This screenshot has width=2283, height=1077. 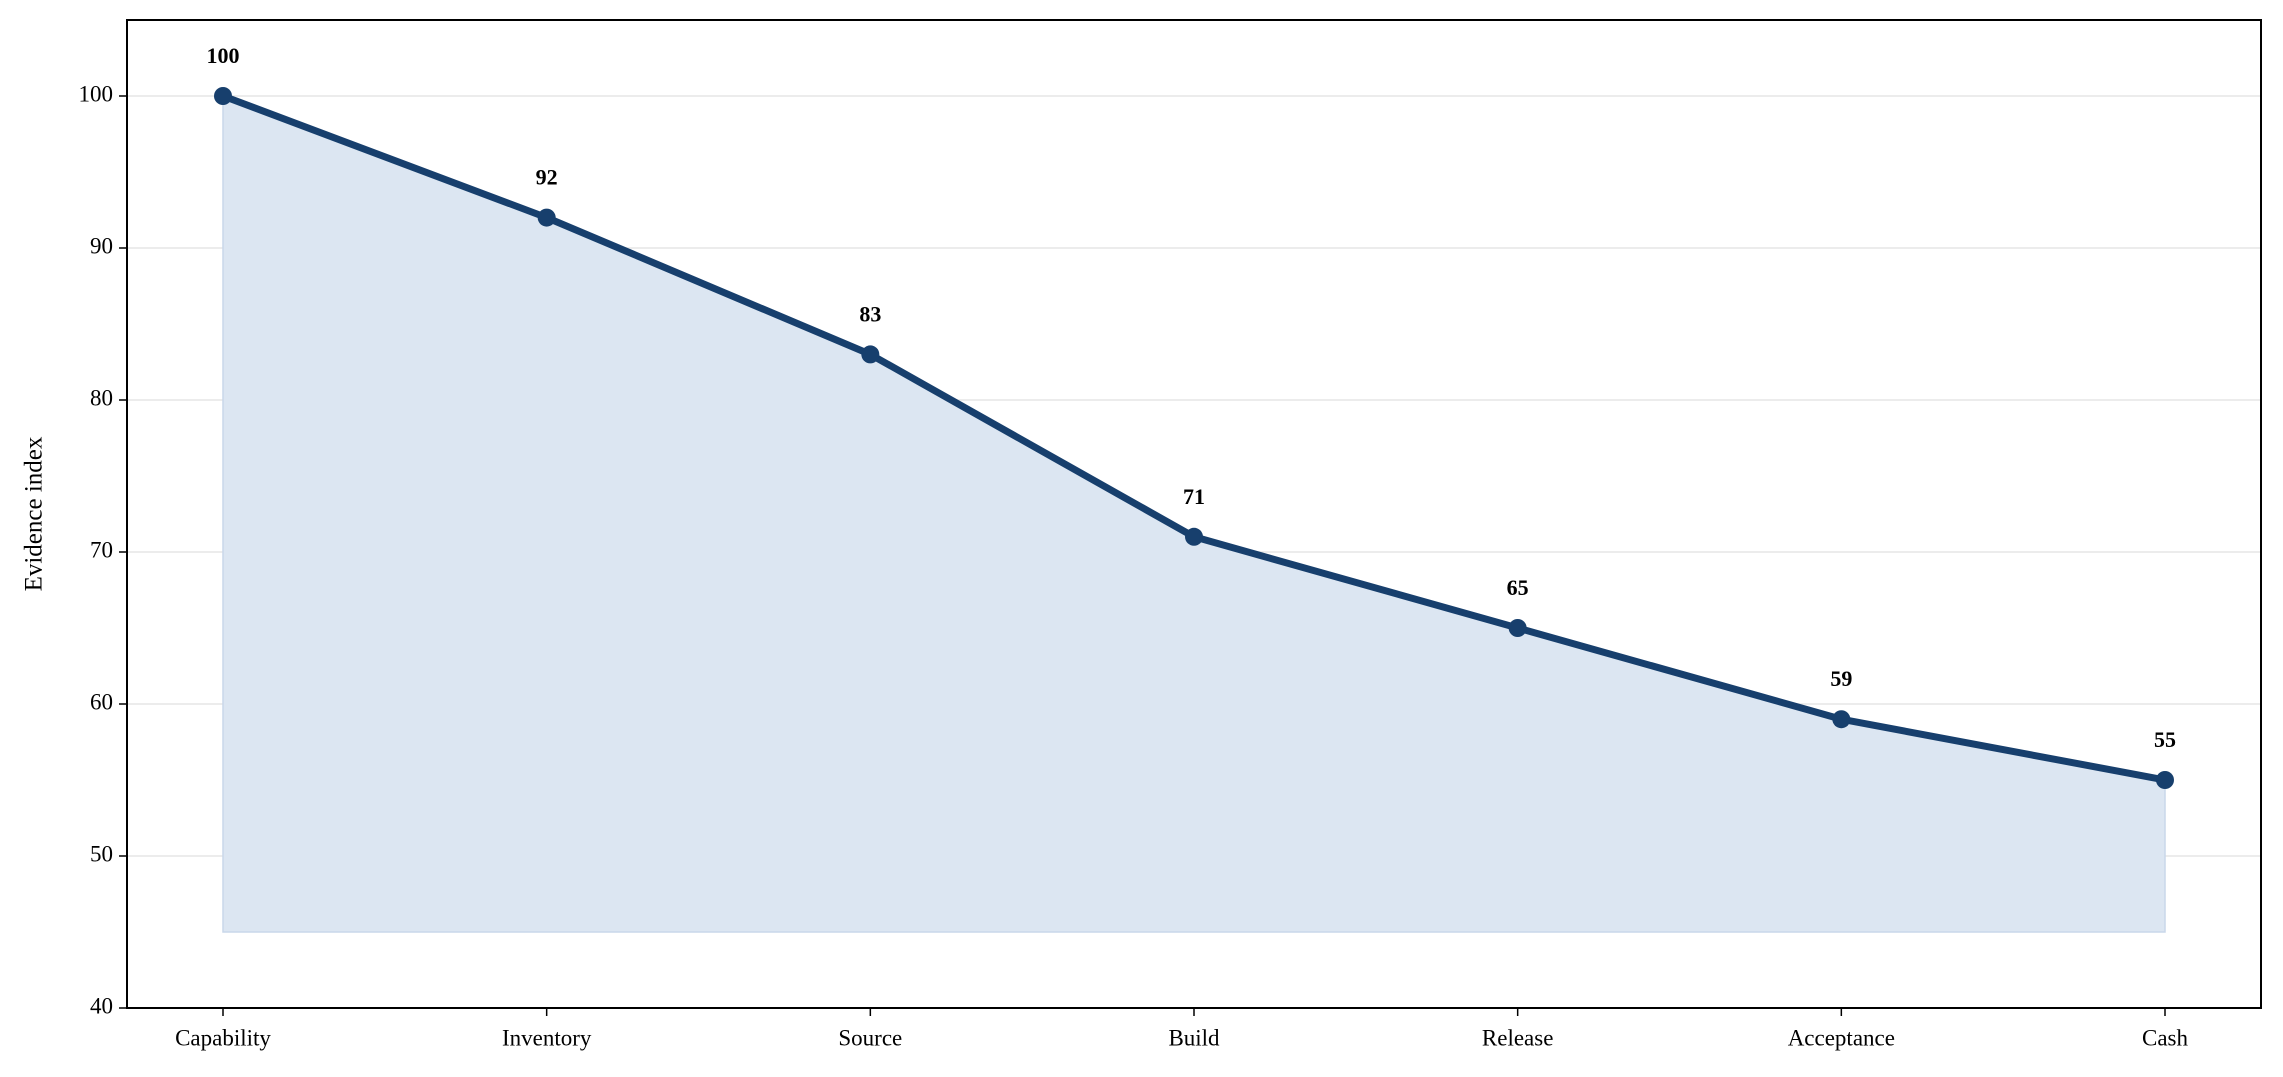 I want to click on x-tick-label: Inventory, so click(x=547, y=1037).